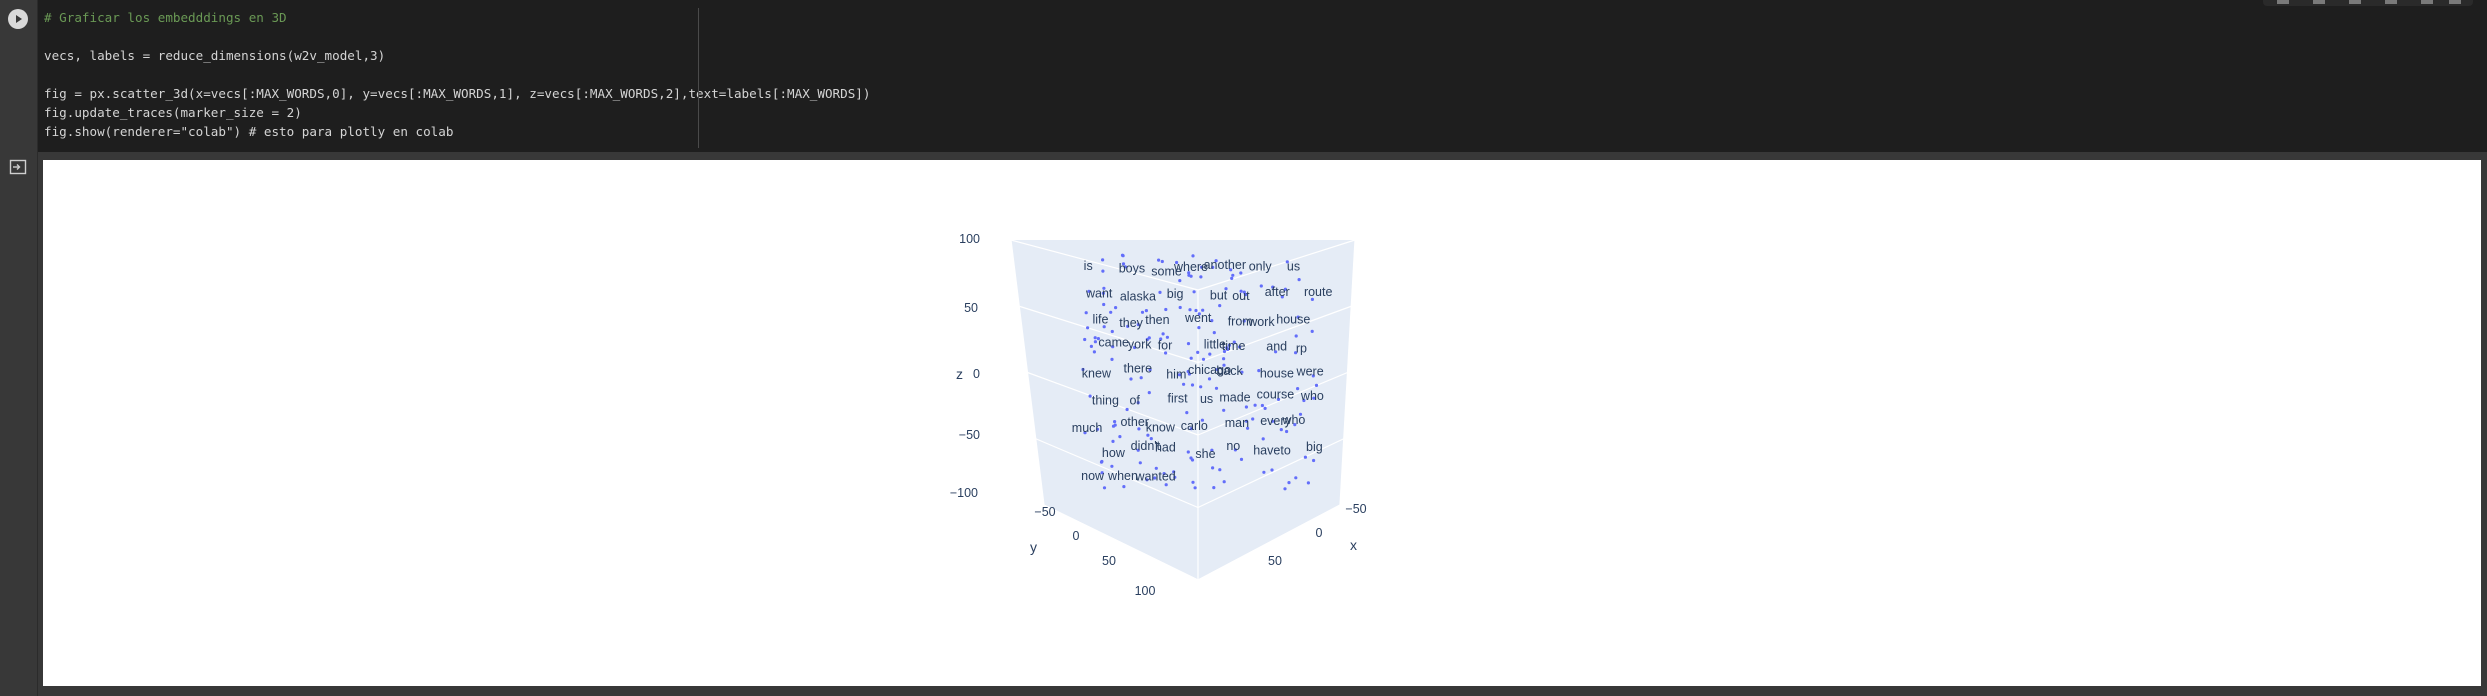 The image size is (2487, 696). Describe the element at coordinates (698, 78) in the screenshot. I see `editor-ruler` at that location.